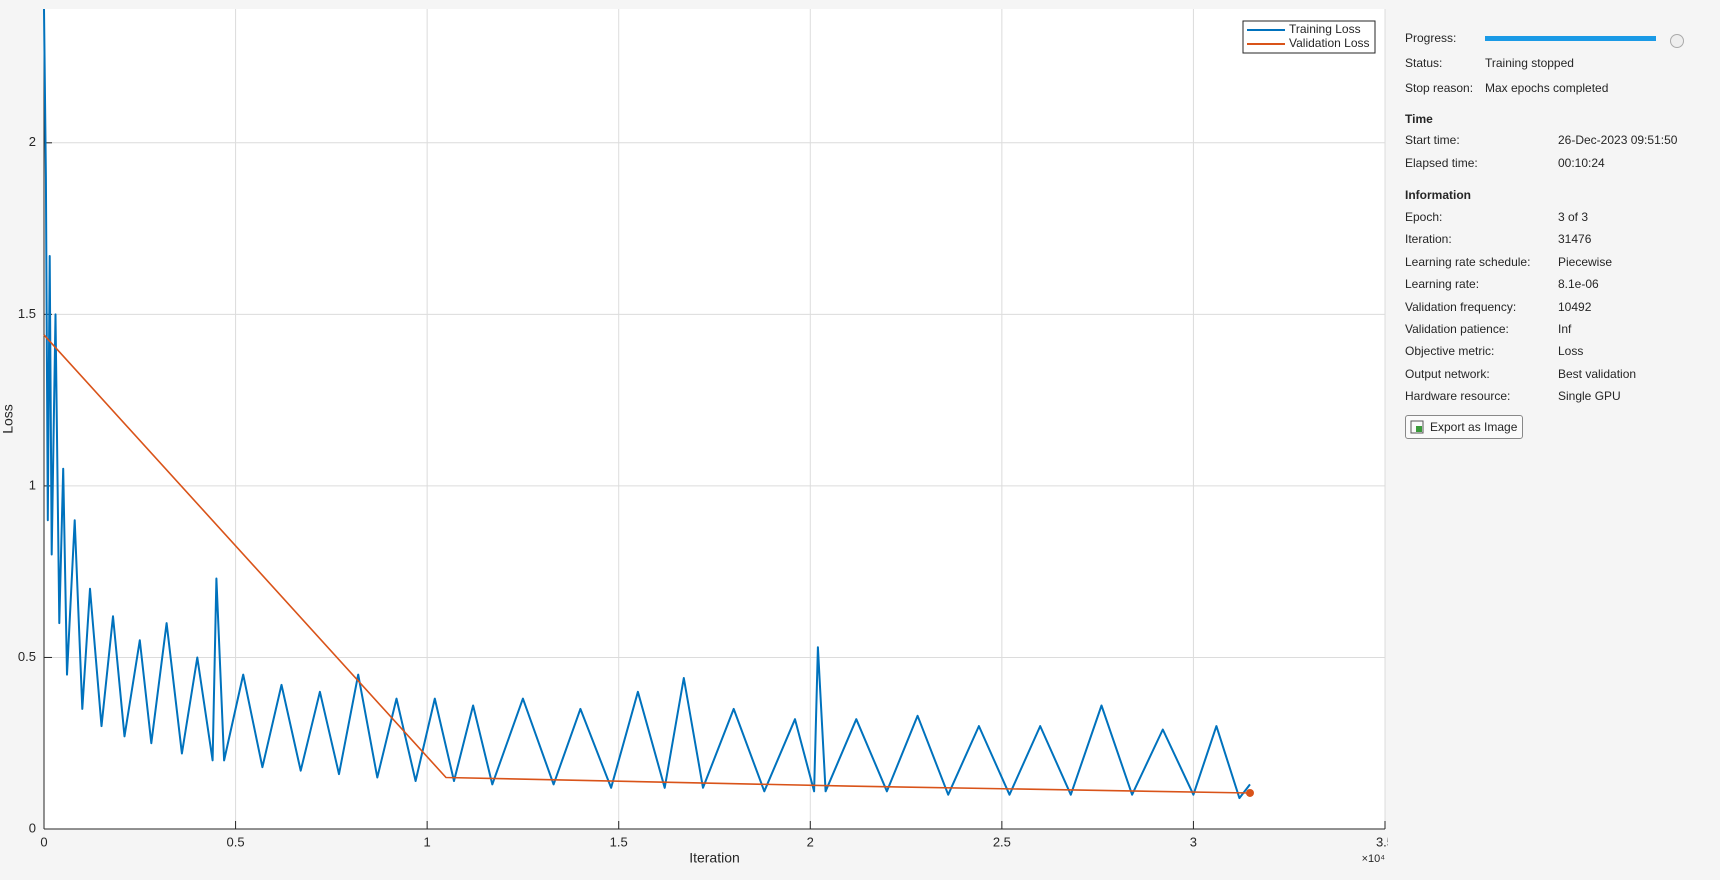 The image size is (1720, 880). What do you see at coordinates (1468, 261) in the screenshot?
I see `row-label: Learning rate schedule:` at bounding box center [1468, 261].